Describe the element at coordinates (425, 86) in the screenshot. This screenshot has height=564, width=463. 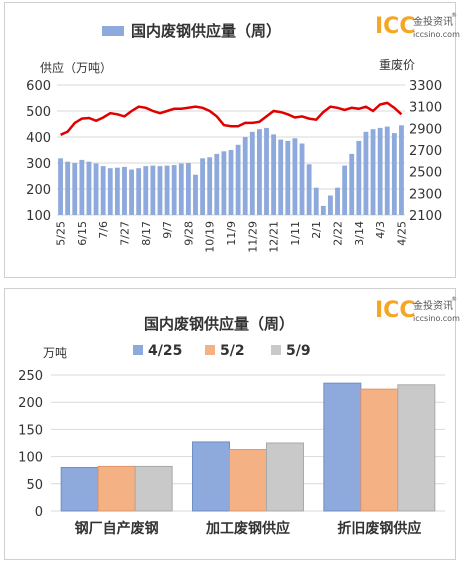
I see `y-tick-right: 3300` at that location.